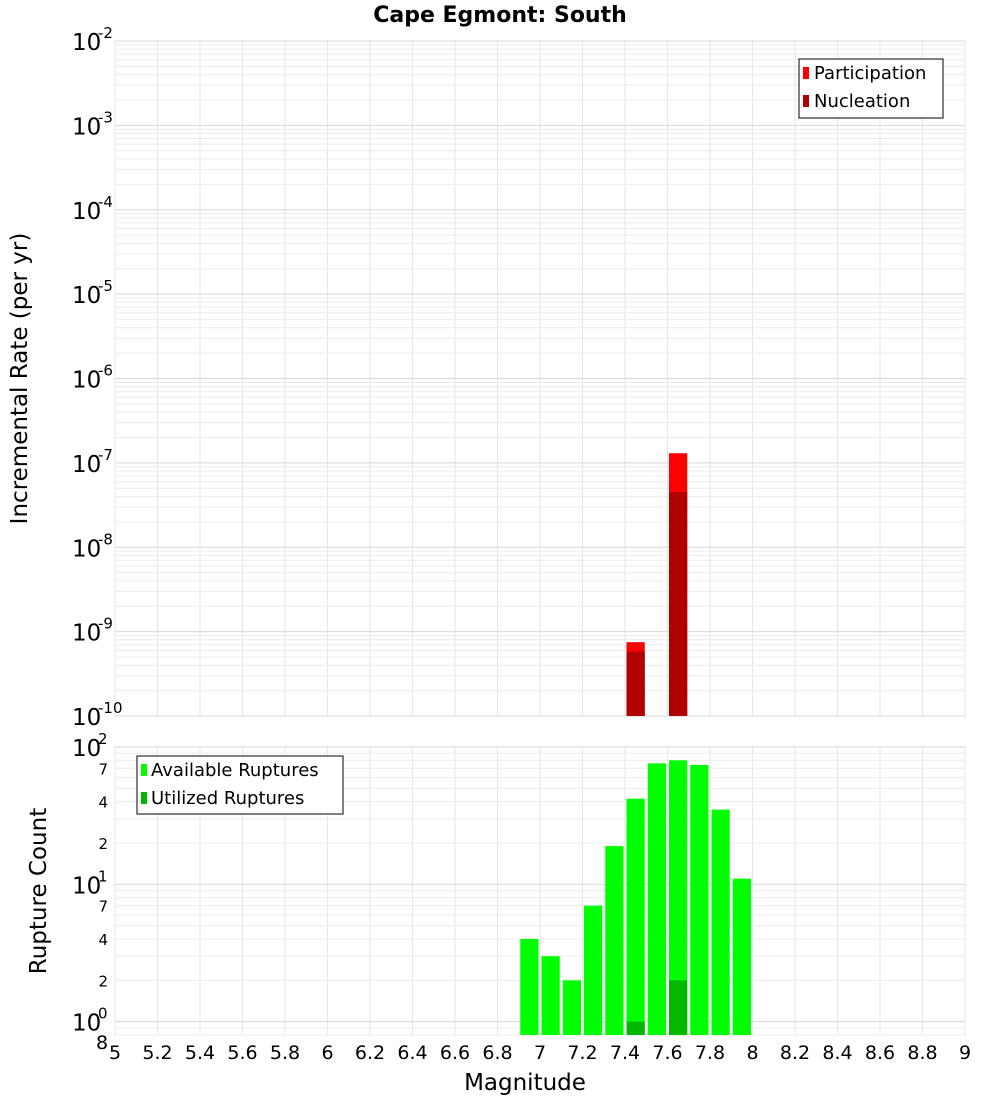 The width and height of the screenshot is (1000, 1100). I want to click on x-tick-label: 7.4, so click(625, 1053).